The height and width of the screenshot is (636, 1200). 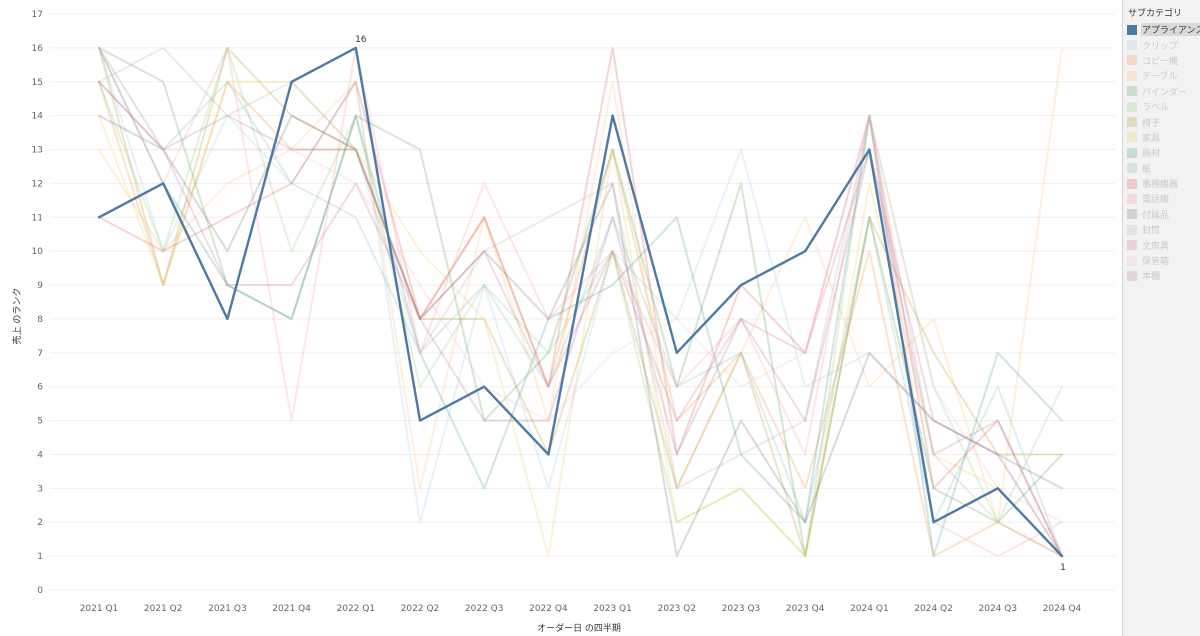 What do you see at coordinates (1161, 168) in the screenshot?
I see `legend-item: 紙` at bounding box center [1161, 168].